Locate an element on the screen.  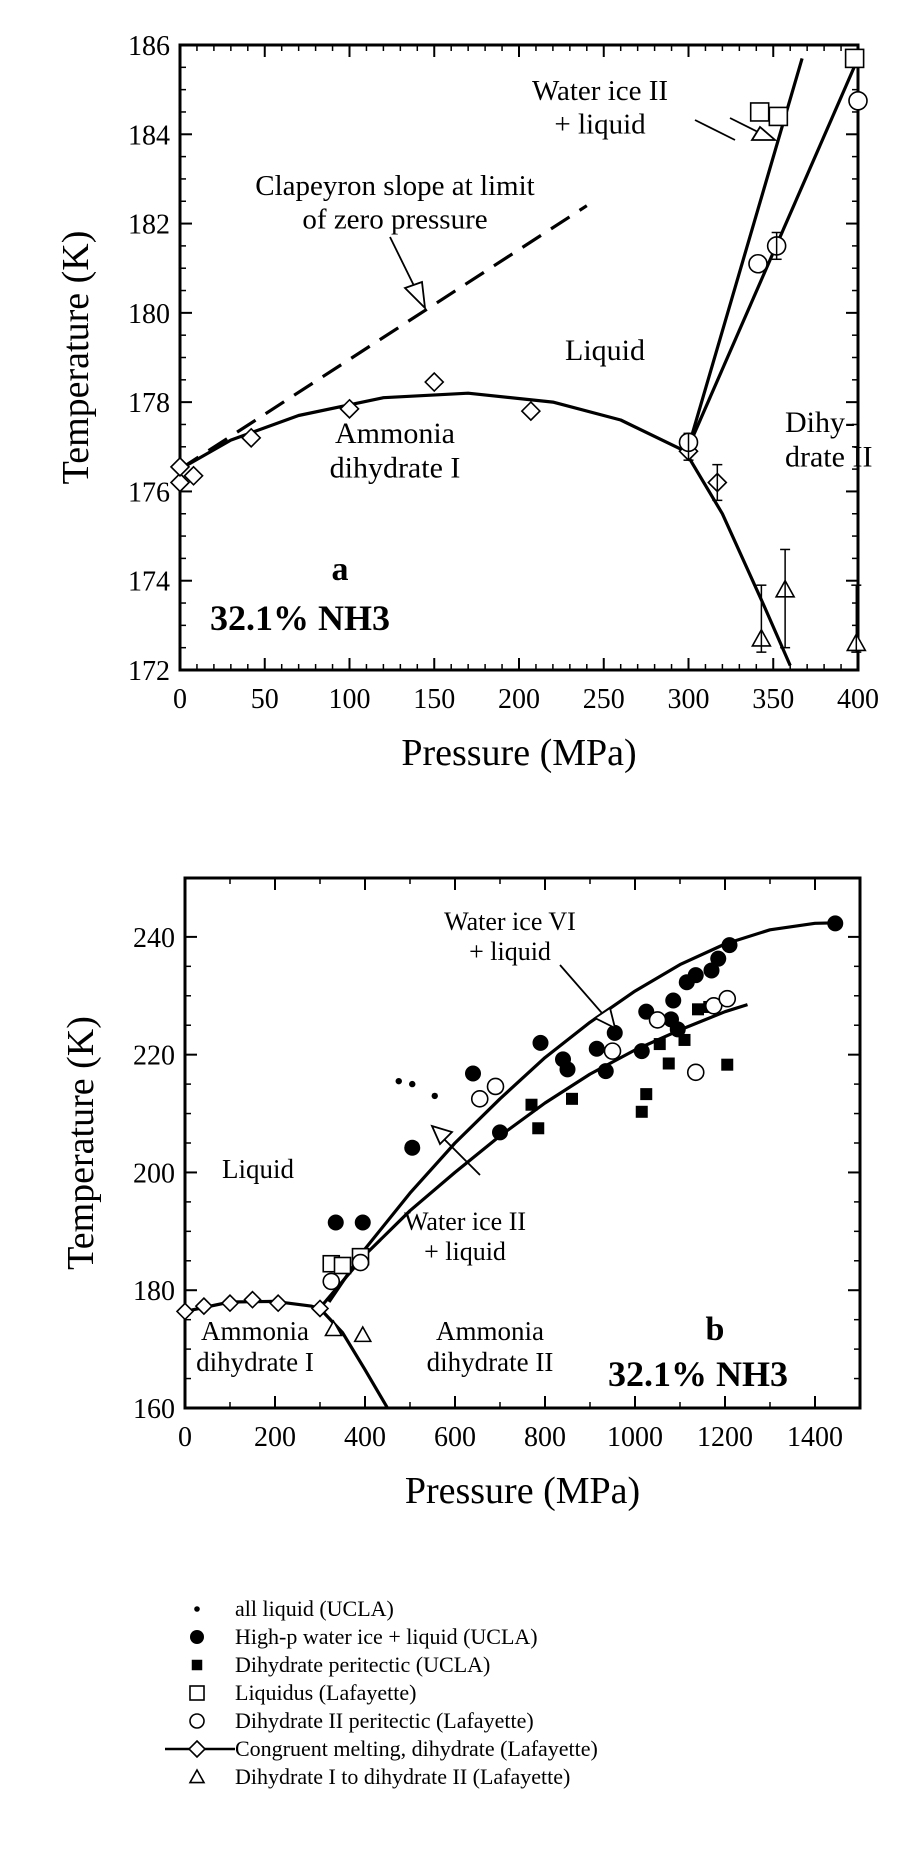
x-tick-label: 250 is located at coordinates (604, 699).